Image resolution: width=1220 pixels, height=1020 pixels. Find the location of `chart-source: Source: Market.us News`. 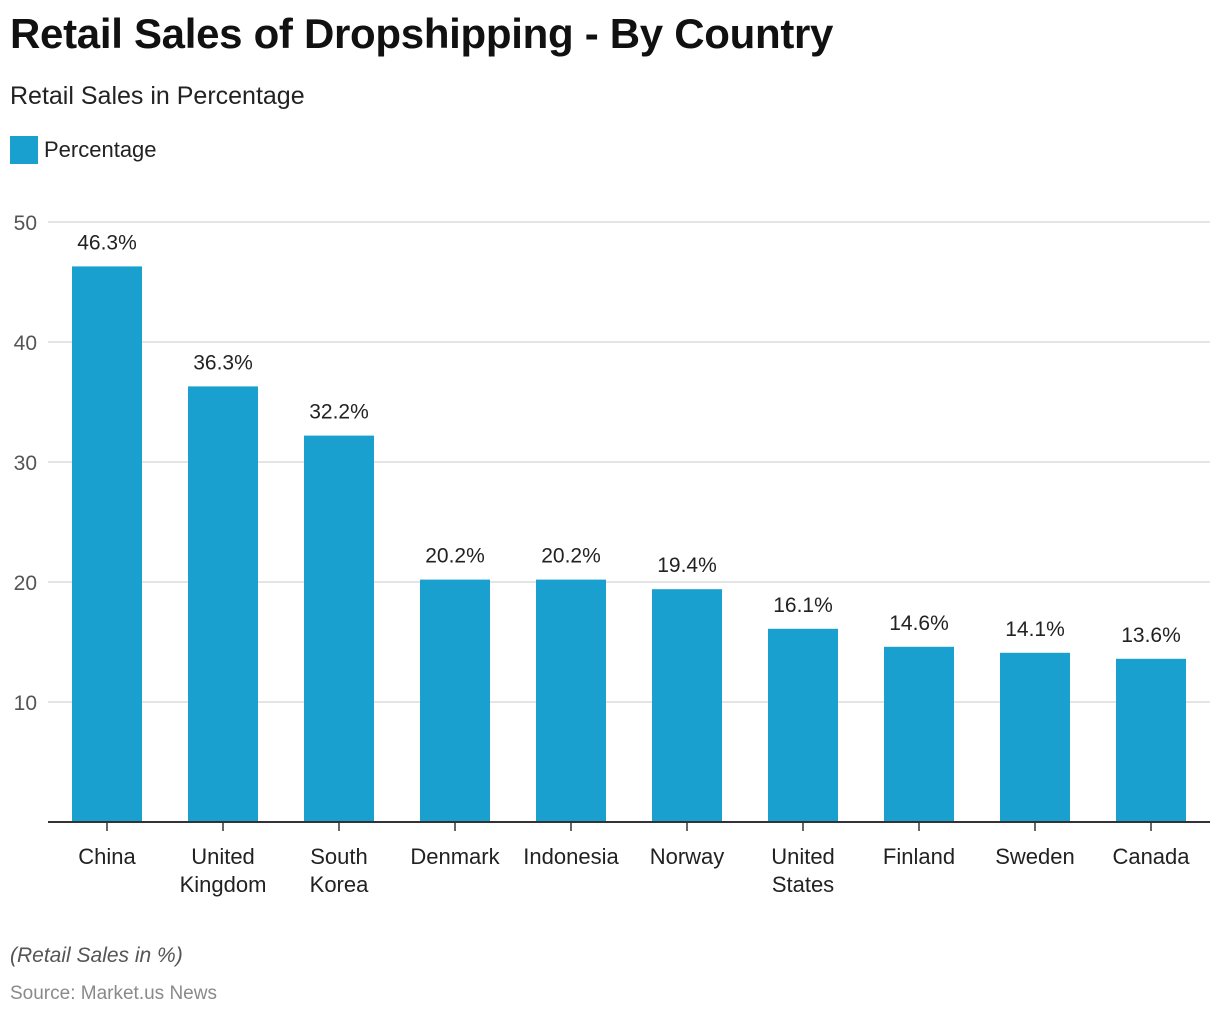

chart-source: Source: Market.us News is located at coordinates (113, 993).